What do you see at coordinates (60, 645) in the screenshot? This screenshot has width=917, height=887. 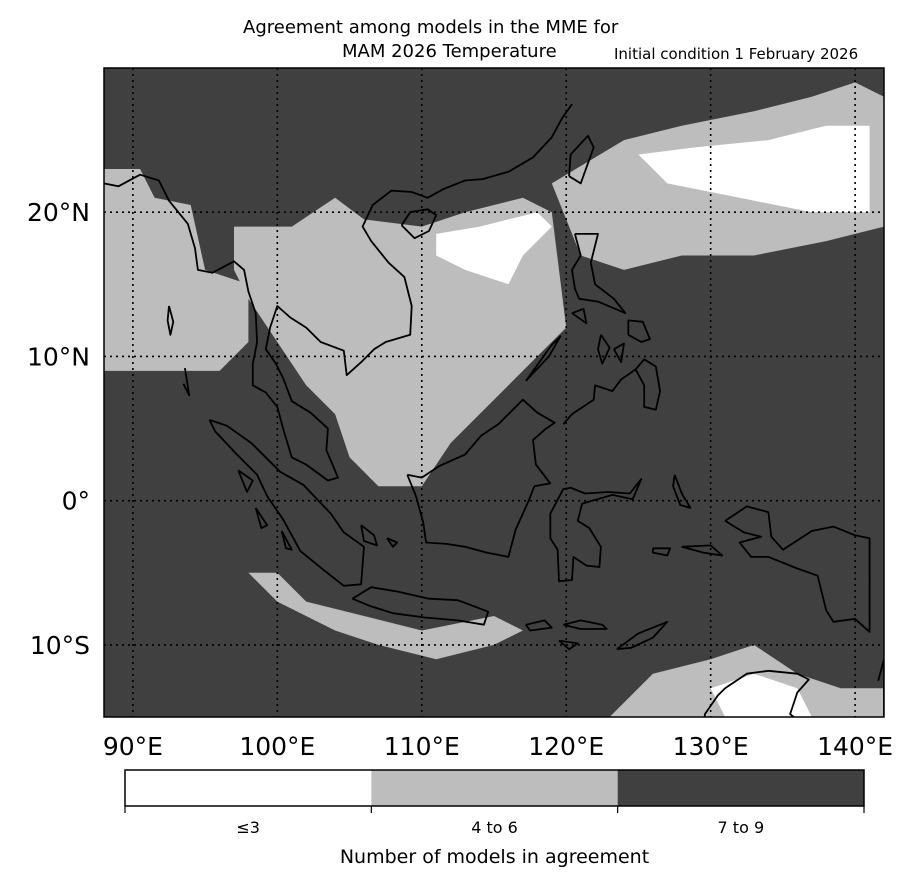 I see `y-tick-label: 10°S` at bounding box center [60, 645].